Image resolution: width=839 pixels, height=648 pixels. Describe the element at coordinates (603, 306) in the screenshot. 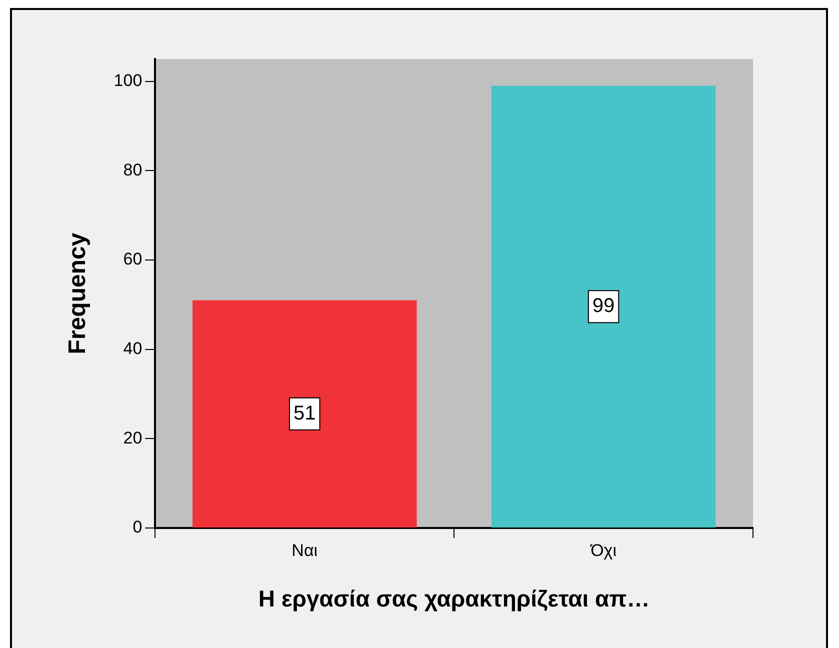

I see `data-label: 99` at that location.